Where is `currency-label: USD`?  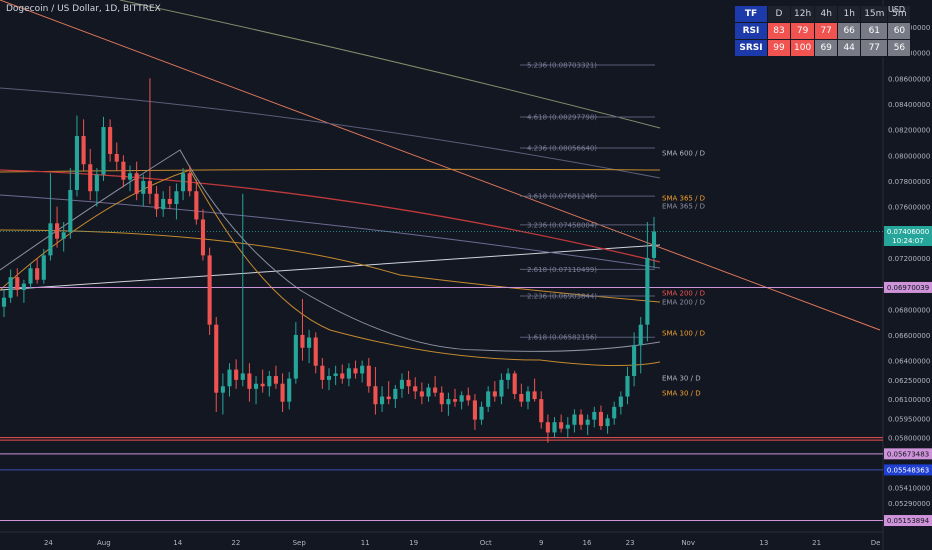
currency-label: USD is located at coordinates (897, 9).